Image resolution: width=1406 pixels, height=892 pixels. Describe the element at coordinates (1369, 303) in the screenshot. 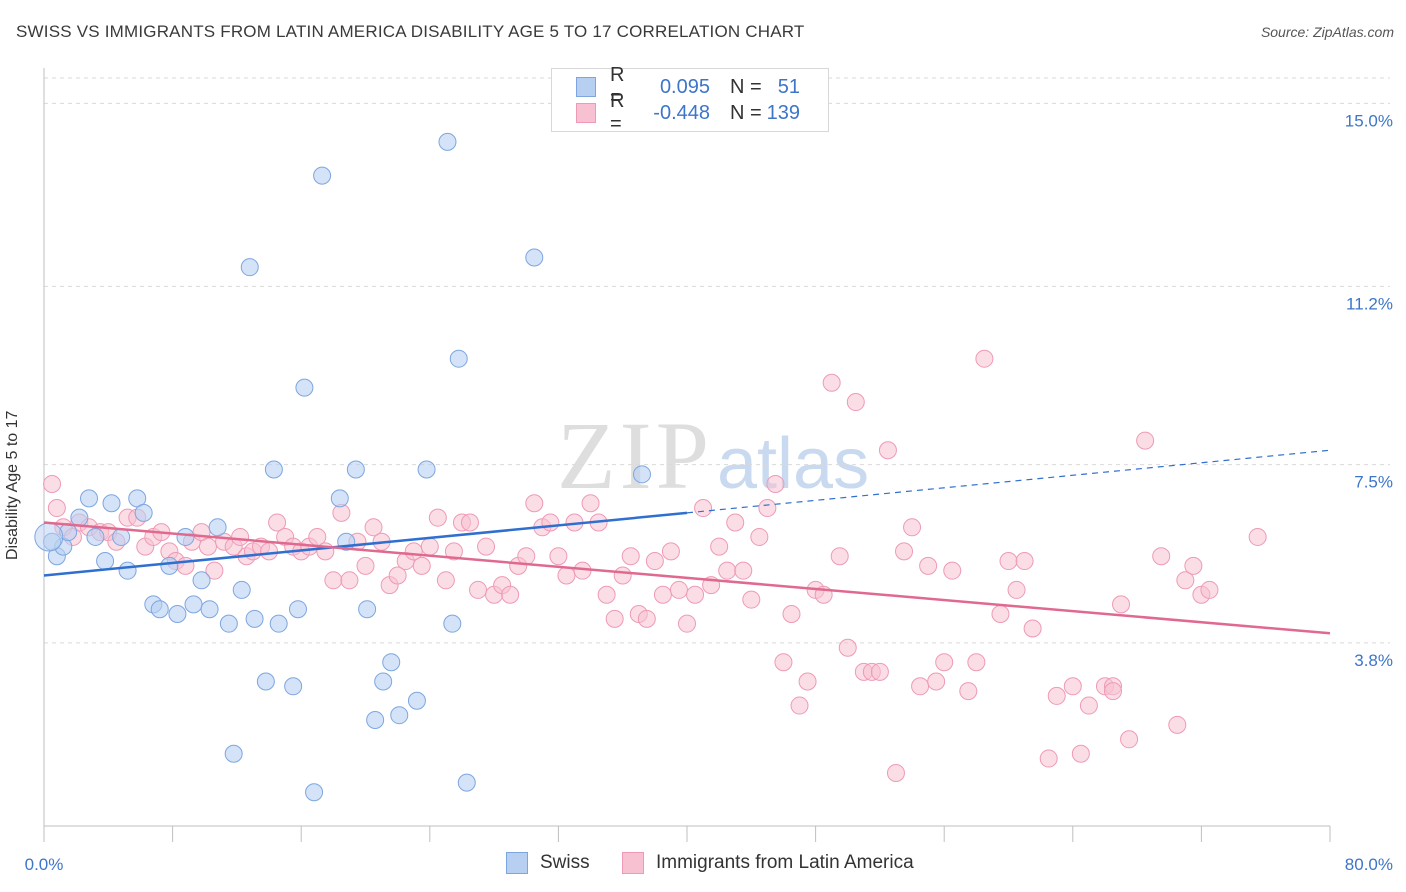

I see `y-tick-label: 11.2%` at that location.